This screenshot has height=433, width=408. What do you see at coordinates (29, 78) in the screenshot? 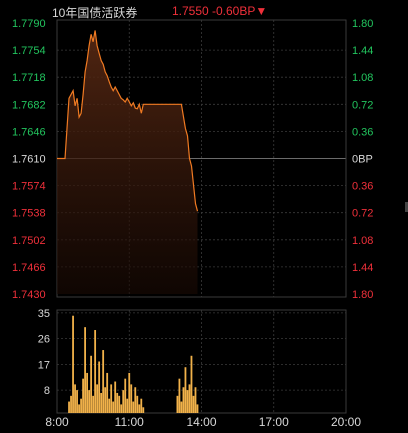
I see `y-left-tick-label: 1.7718` at bounding box center [29, 78].